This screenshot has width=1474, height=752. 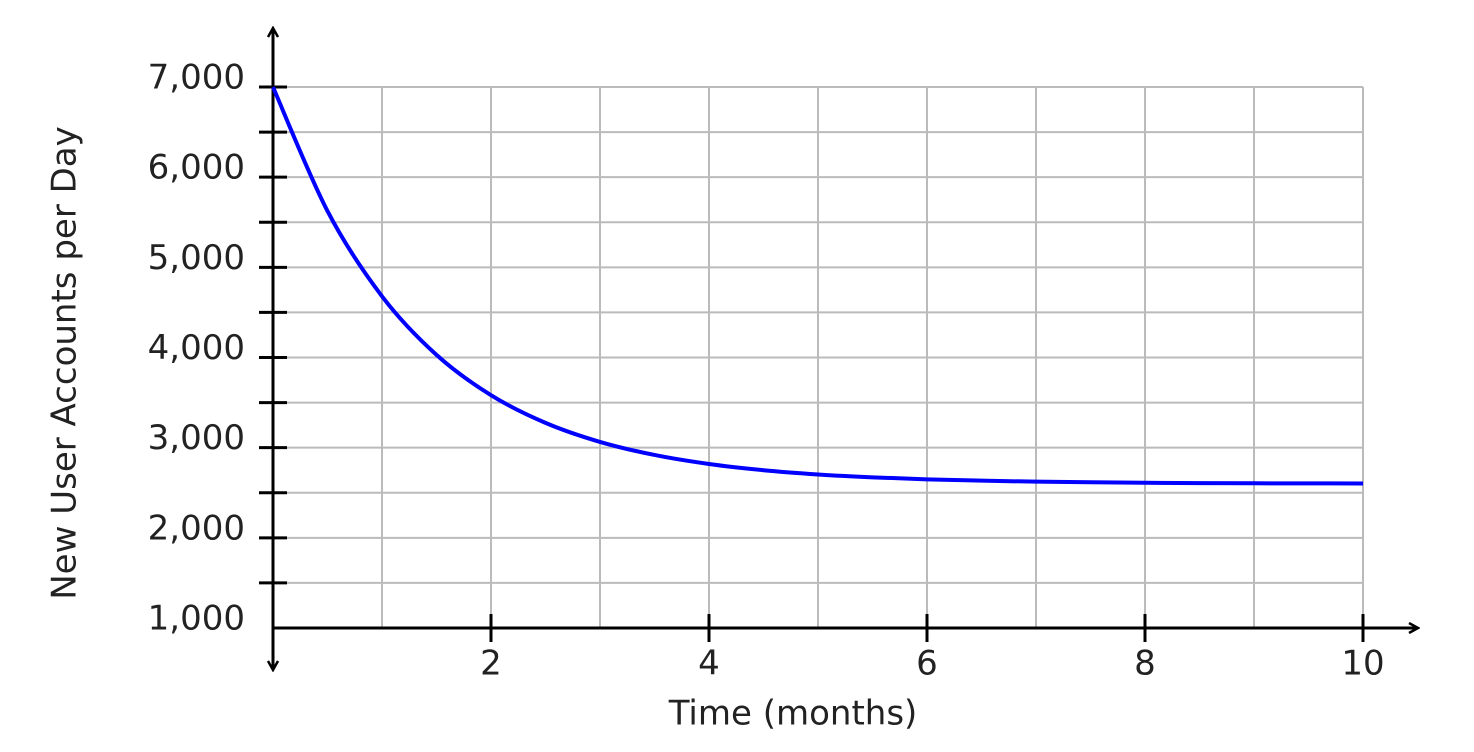 What do you see at coordinates (709, 664) in the screenshot?
I see `x-tick-label: 4` at bounding box center [709, 664].